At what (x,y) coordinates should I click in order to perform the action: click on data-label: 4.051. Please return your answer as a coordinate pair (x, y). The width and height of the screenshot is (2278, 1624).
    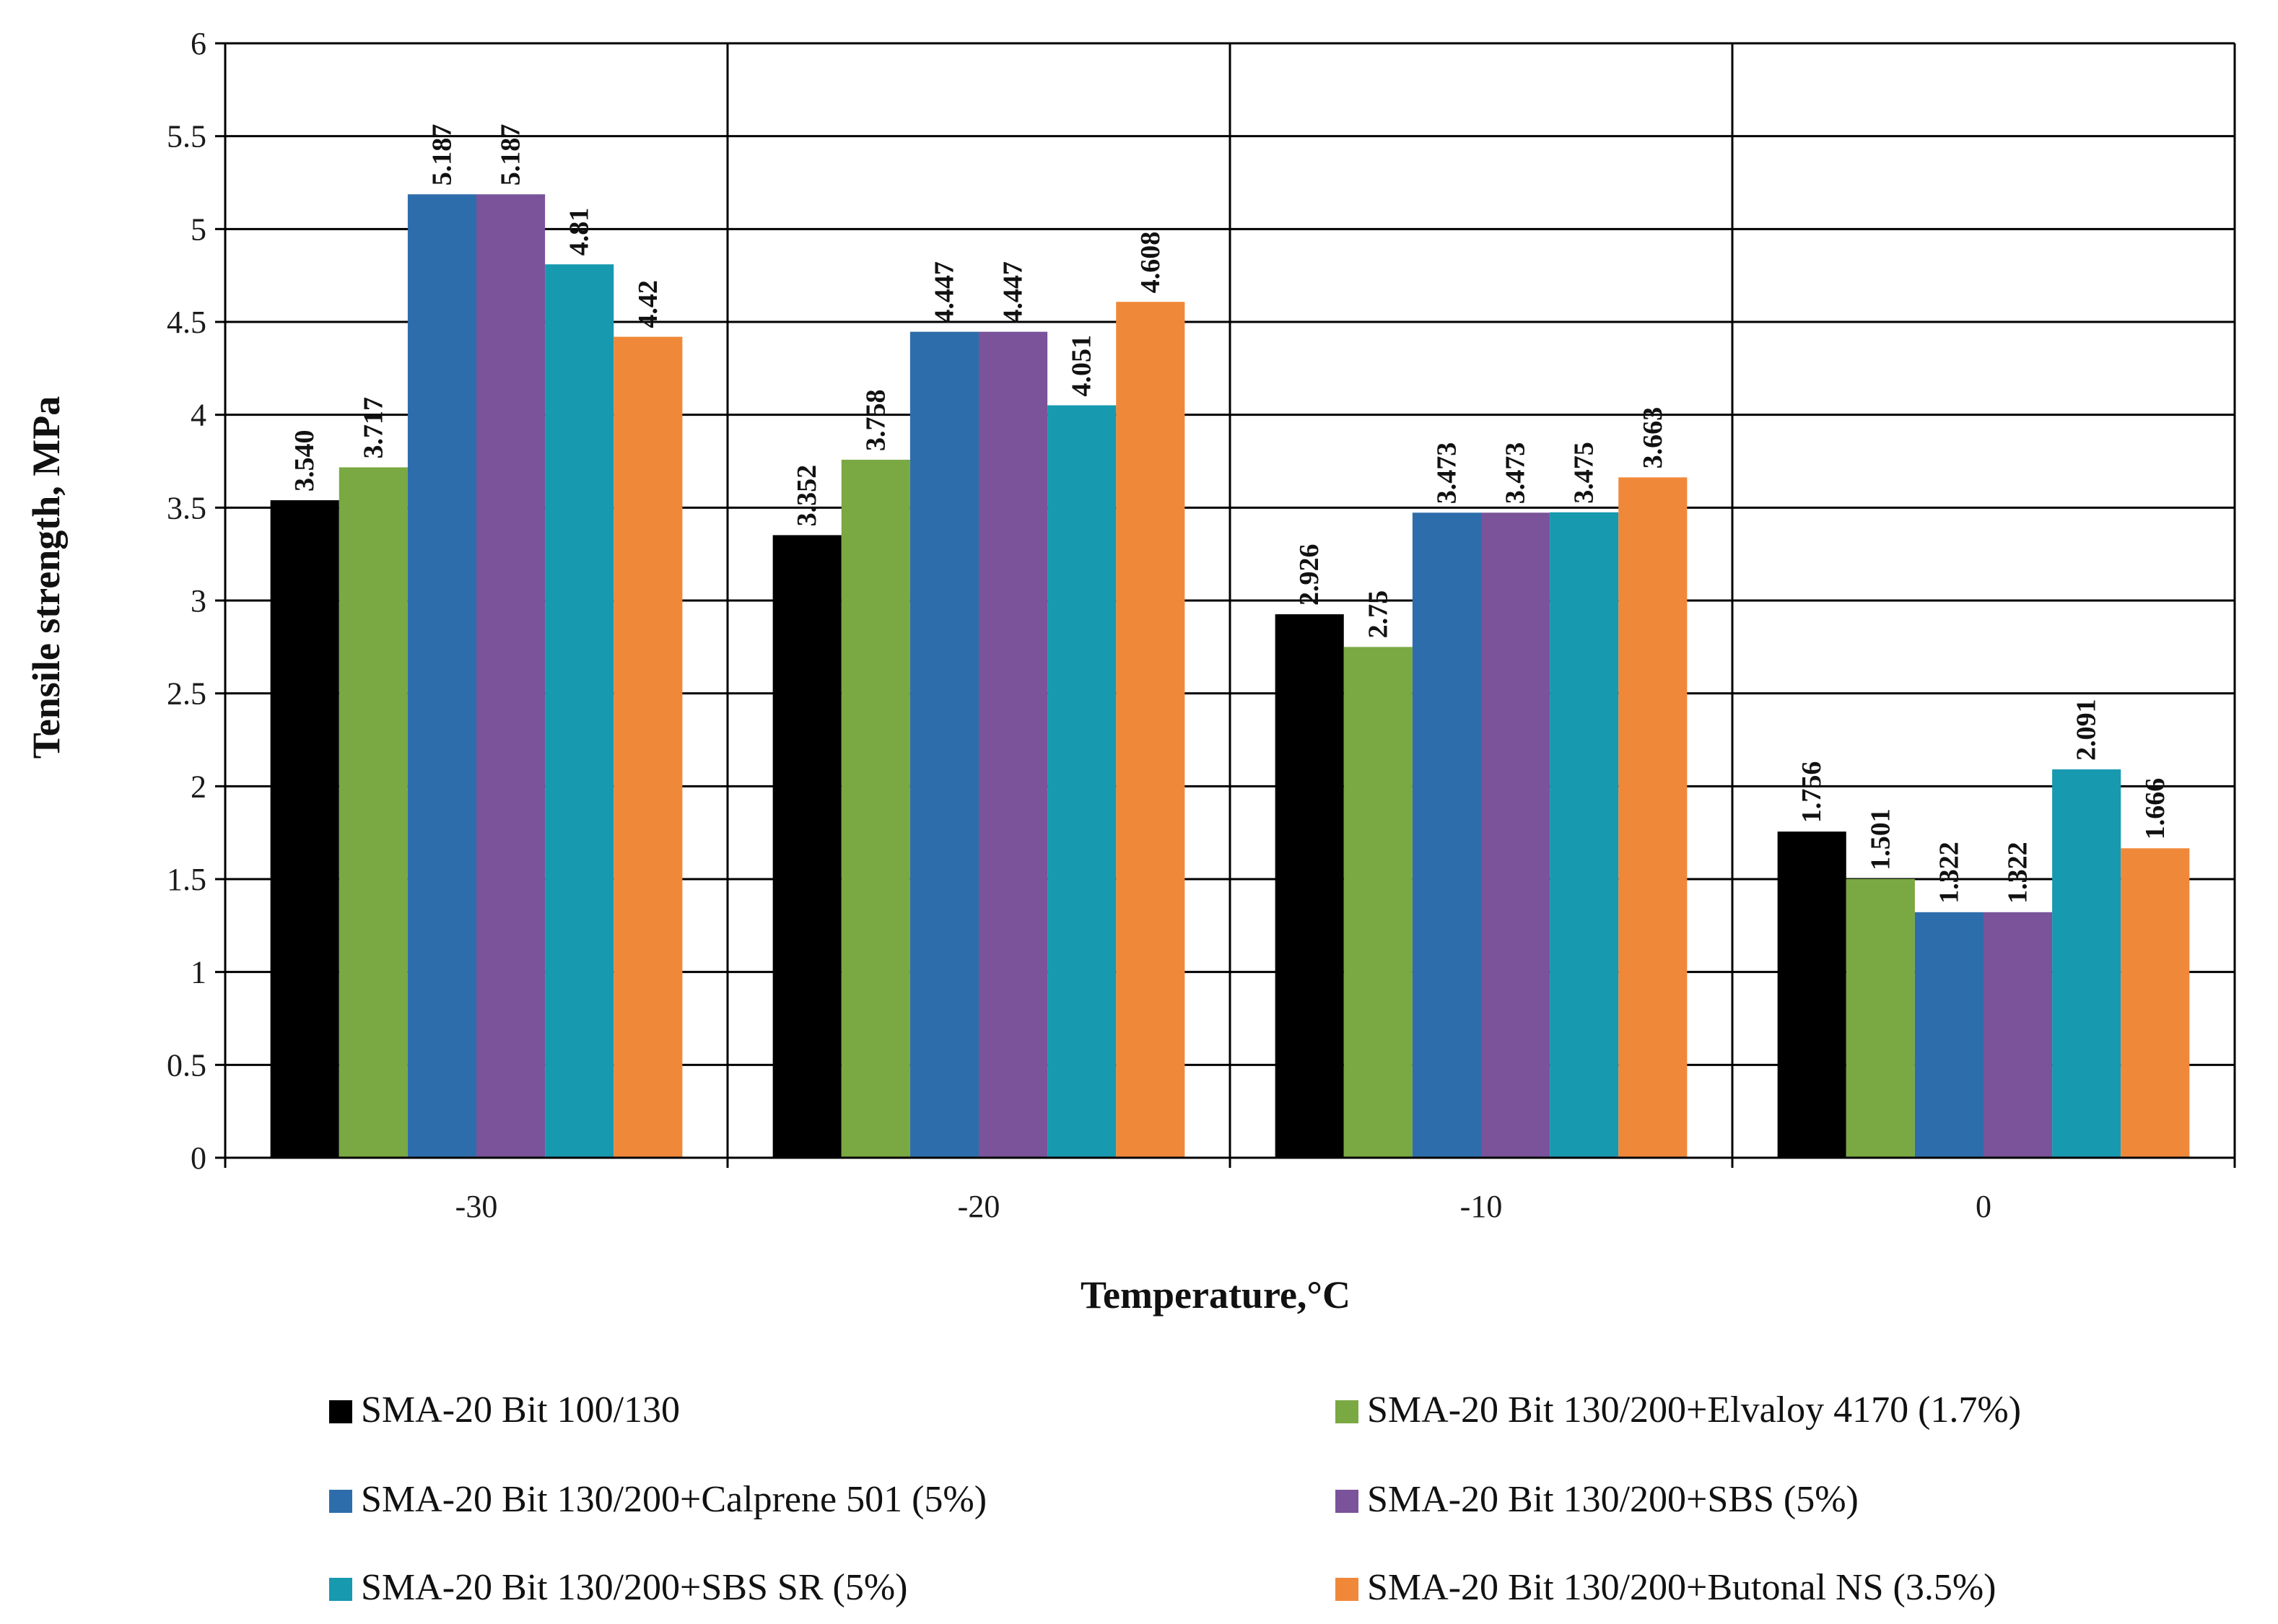
    Looking at the image, I should click on (1082, 366).